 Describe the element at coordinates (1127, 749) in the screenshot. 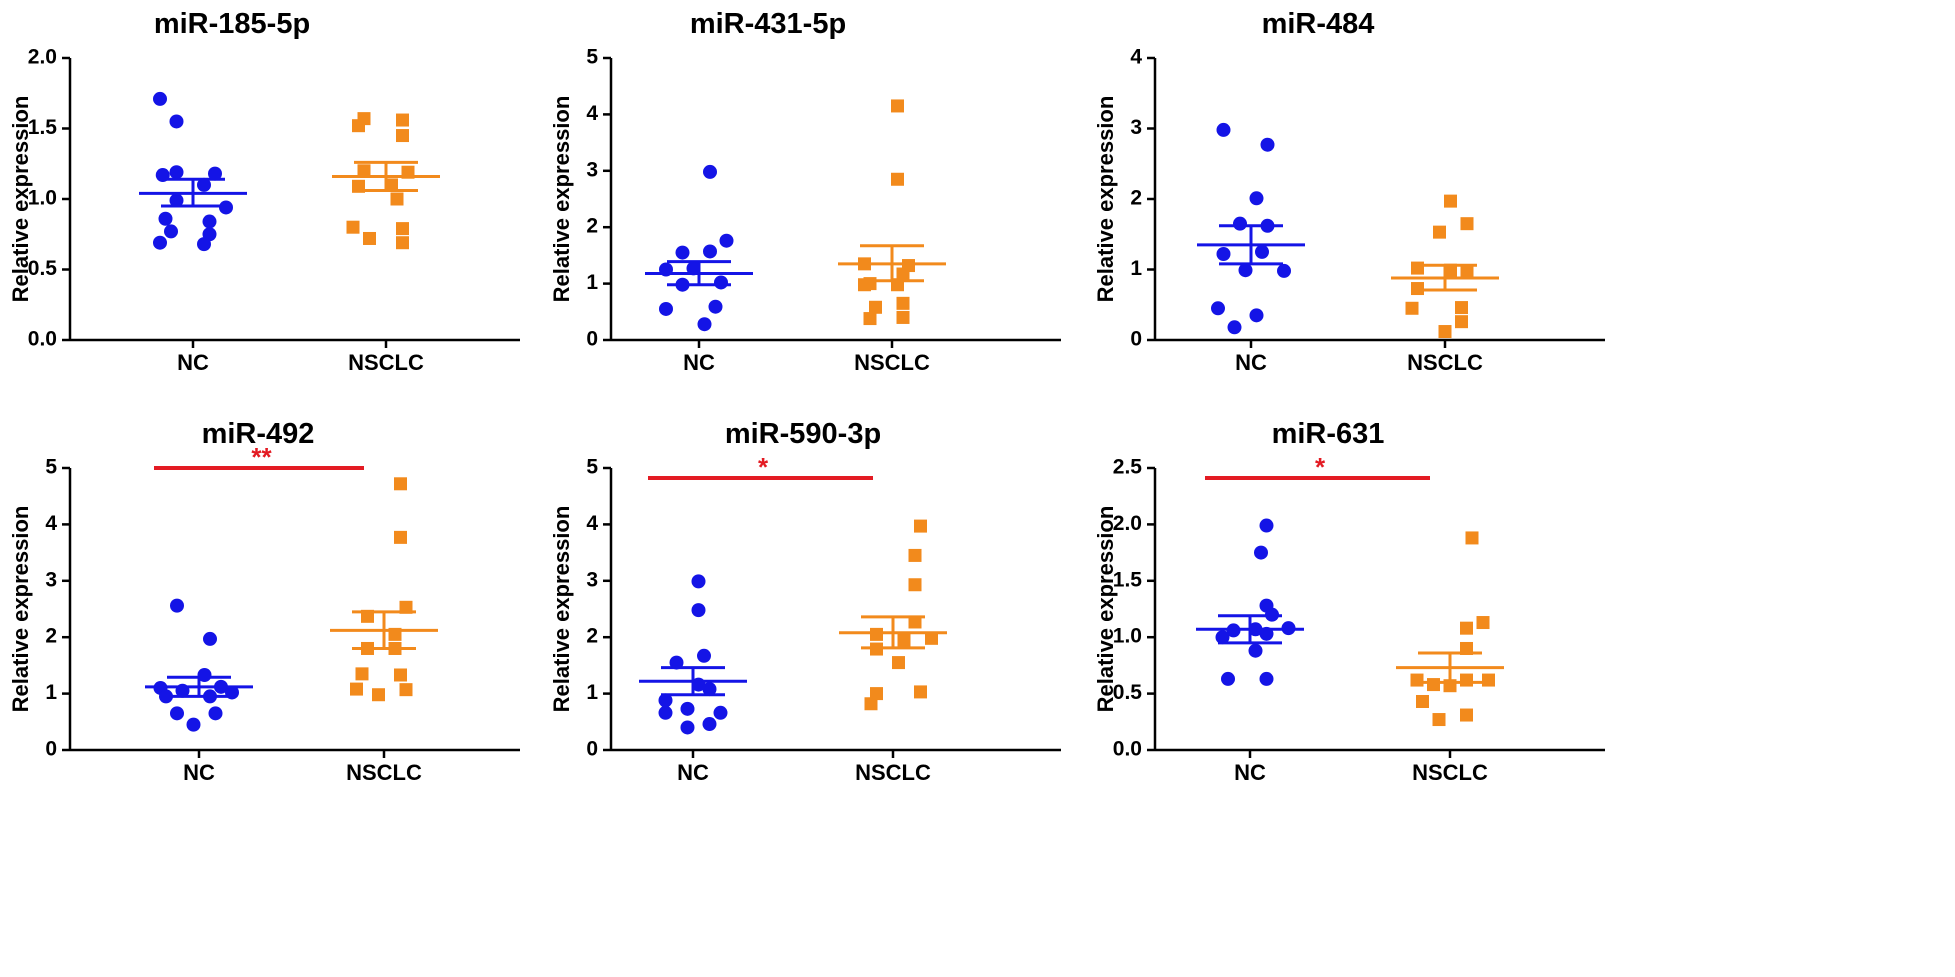

I see `y-tick-label: 0.0` at that location.